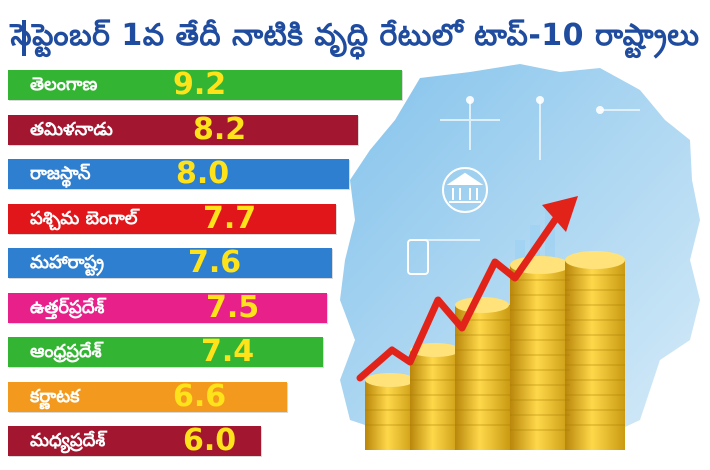 This screenshot has height=470, width=710. What do you see at coordinates (168, 307) in the screenshot?
I see `bar: ఉత్తర్‌ప్రదేశ్ 7.5` at bounding box center [168, 307].